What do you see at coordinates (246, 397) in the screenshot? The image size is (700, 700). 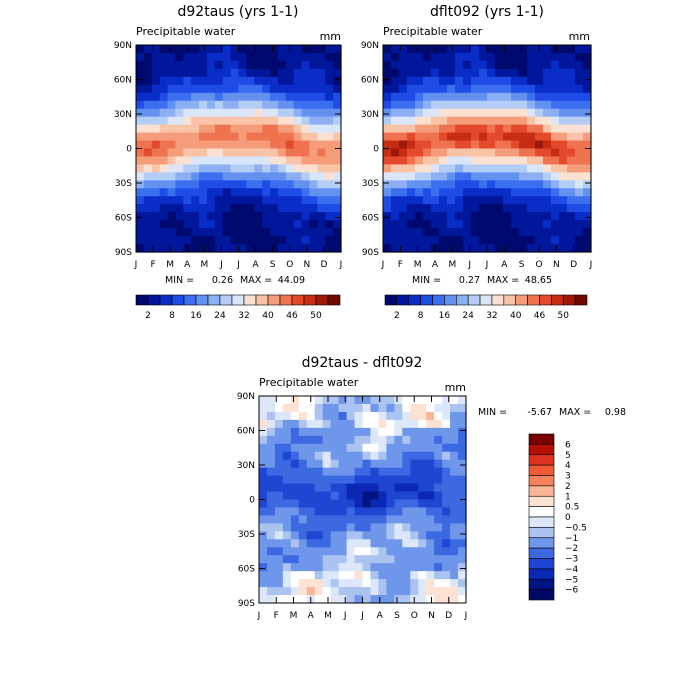 I see `y-tick-label: 90N` at bounding box center [246, 397].